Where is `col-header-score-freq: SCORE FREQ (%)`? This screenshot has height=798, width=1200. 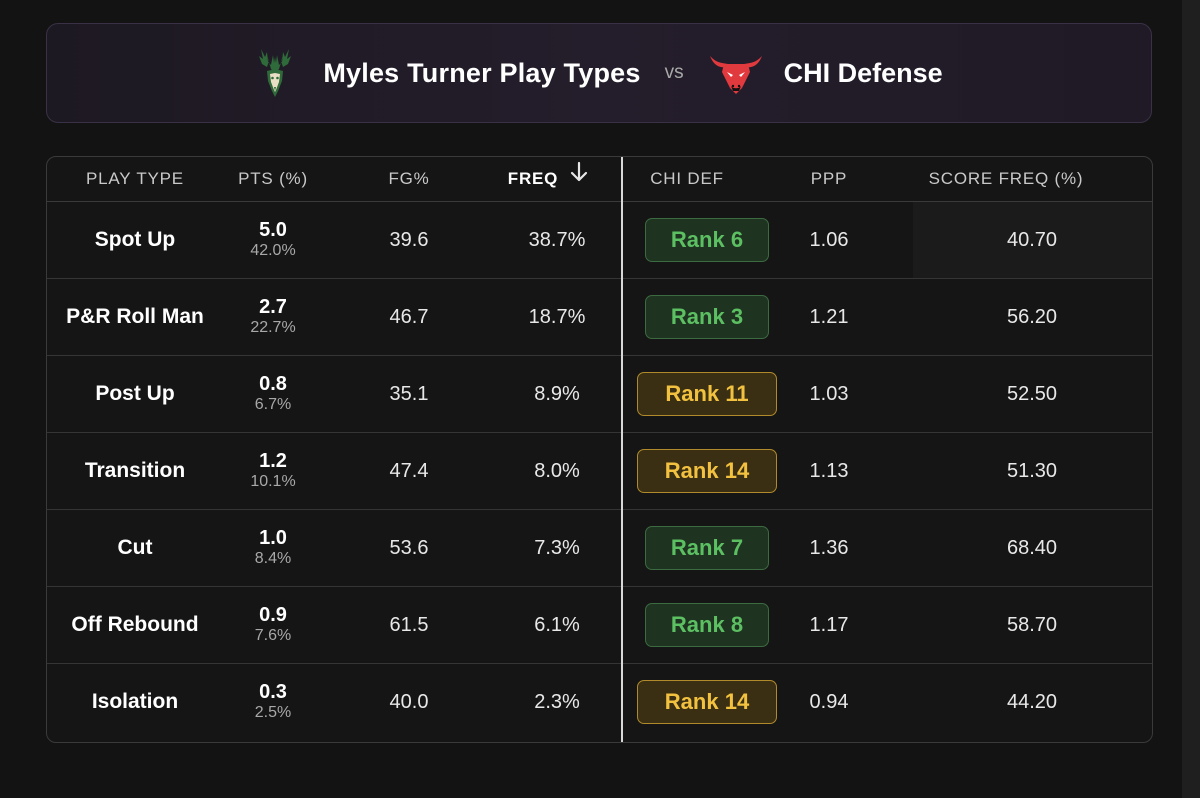 col-header-score-freq: SCORE FREQ (%) is located at coordinates (1006, 178).